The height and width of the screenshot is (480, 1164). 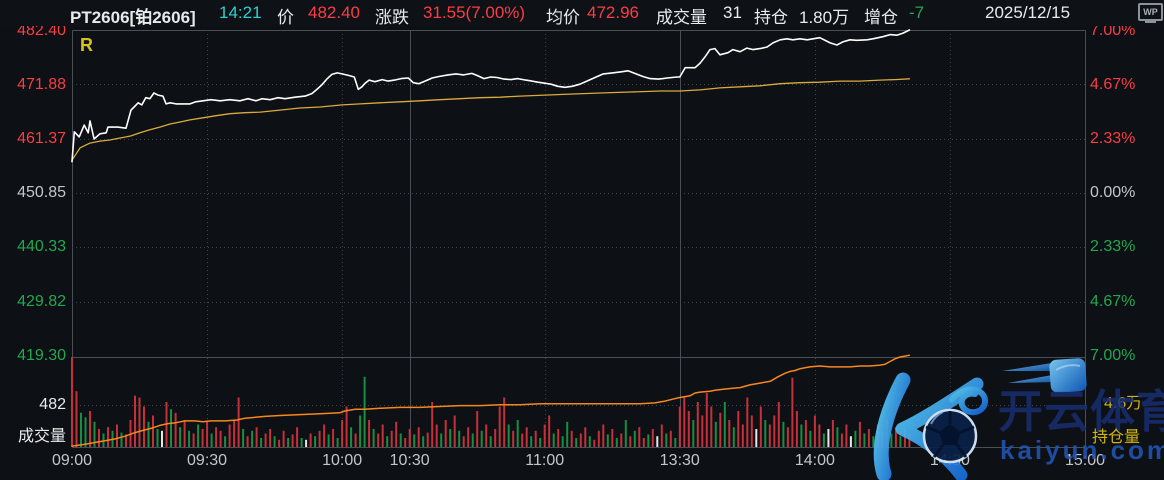 What do you see at coordinates (545, 460) in the screenshot?
I see `time-axis-label: 11:00` at bounding box center [545, 460].